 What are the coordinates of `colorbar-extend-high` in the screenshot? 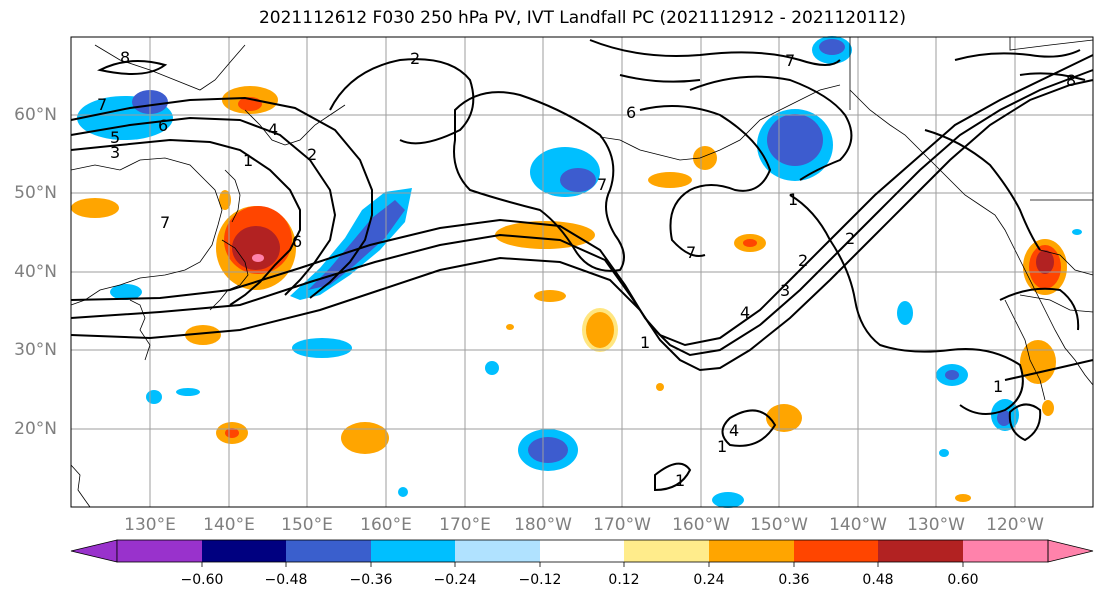 It's located at (1070, 551).